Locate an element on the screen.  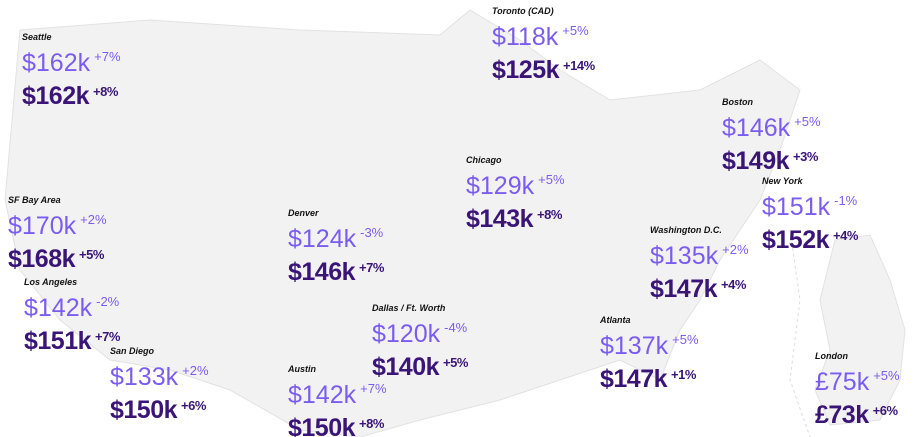
previous-change: -1% is located at coordinates (846, 200).